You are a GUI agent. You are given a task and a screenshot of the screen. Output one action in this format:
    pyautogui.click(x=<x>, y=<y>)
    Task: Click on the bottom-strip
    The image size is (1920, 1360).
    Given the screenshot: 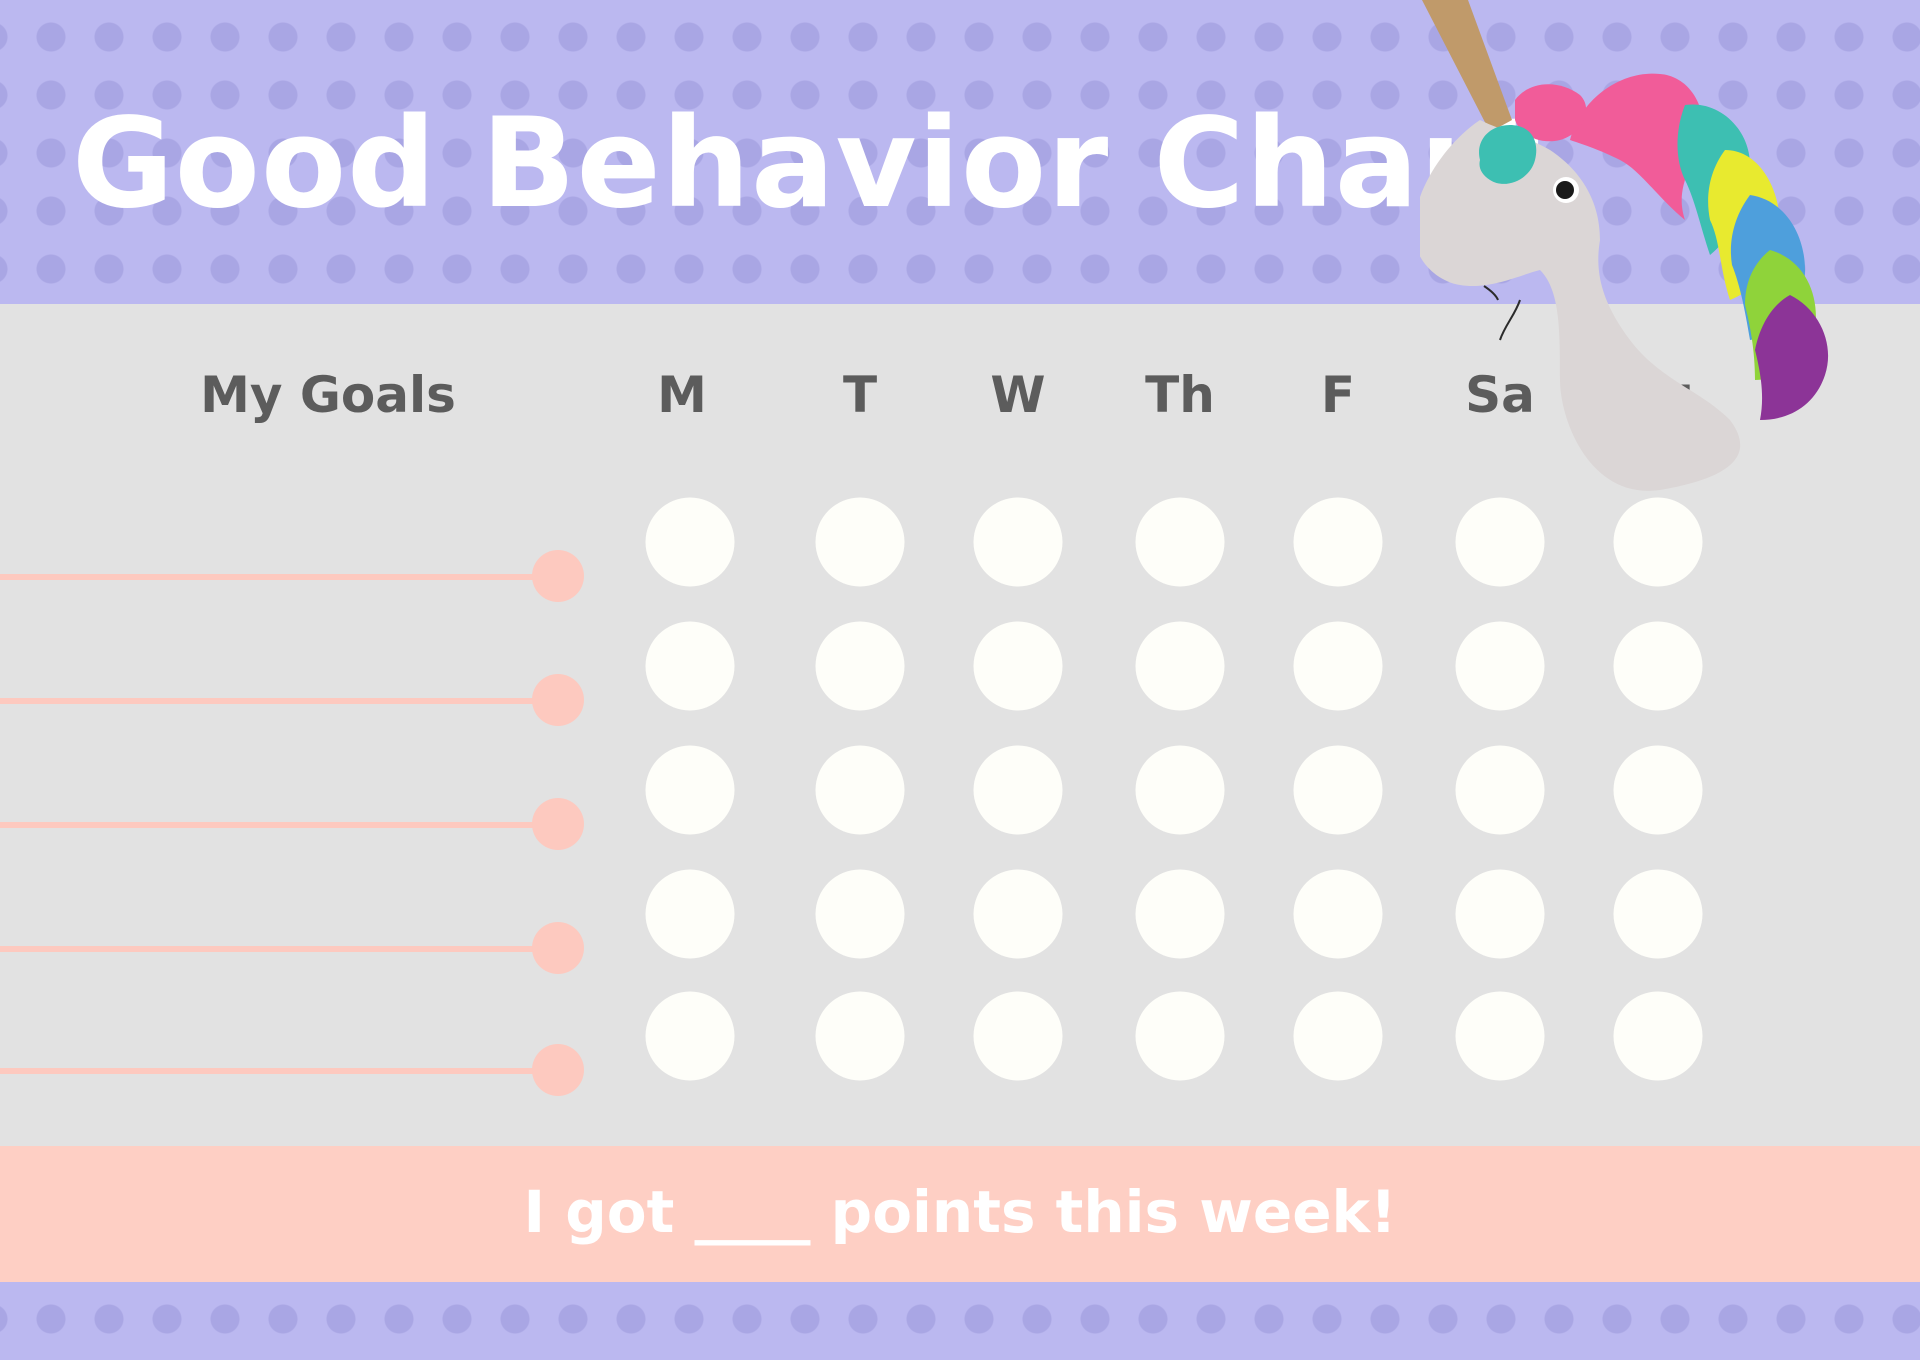 What is the action you would take?
    pyautogui.click(x=960, y=1321)
    